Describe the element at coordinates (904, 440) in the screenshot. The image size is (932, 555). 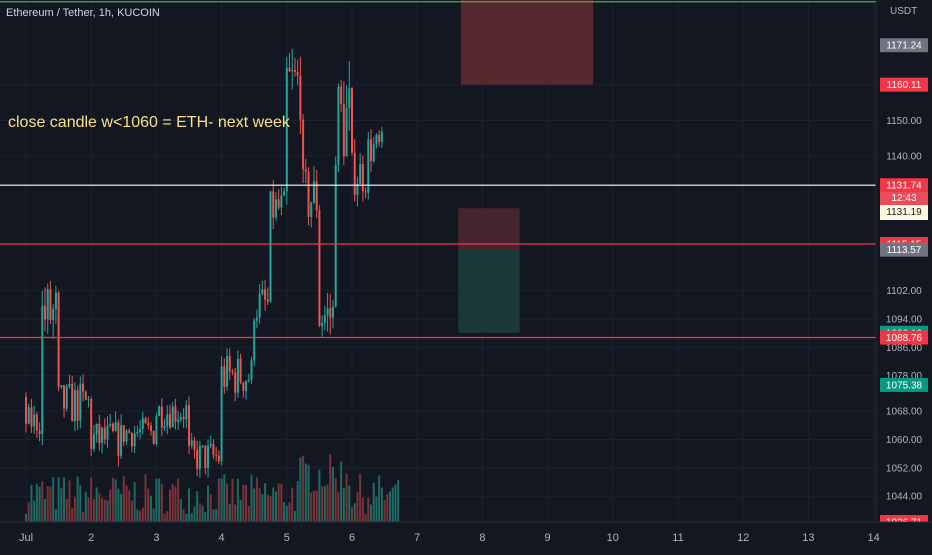
I see `y-tick-label: 1060.00` at that location.